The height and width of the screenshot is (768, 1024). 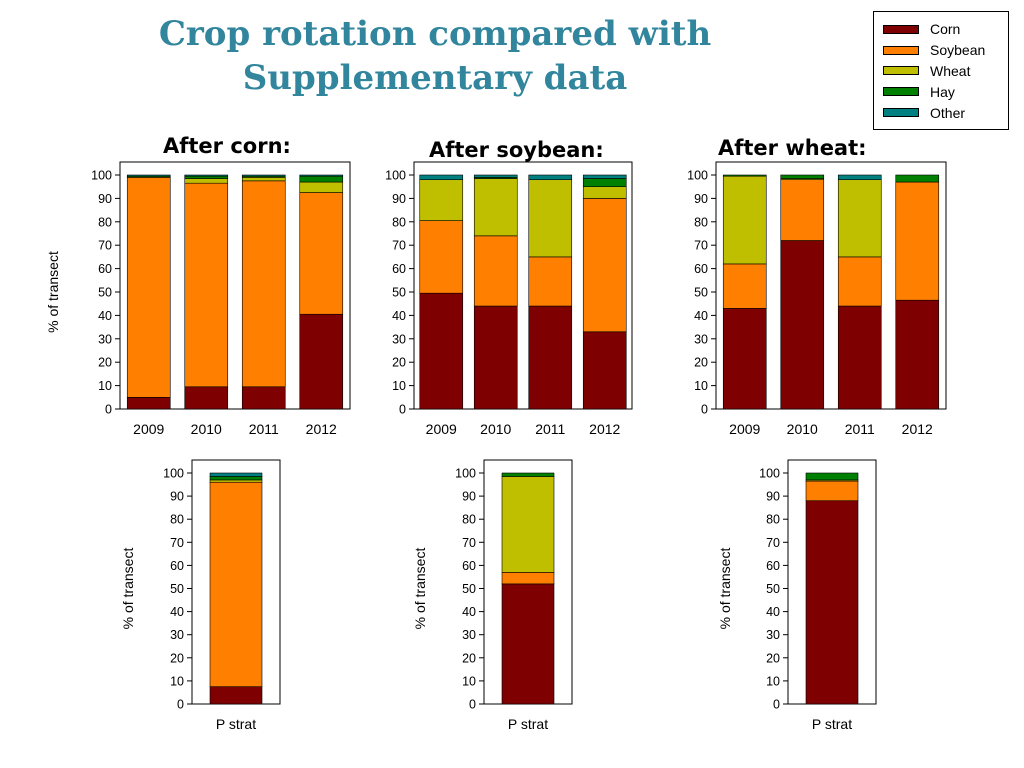 What do you see at coordinates (236, 481) in the screenshot?
I see `bar-segment-wheat-p-strat` at bounding box center [236, 481].